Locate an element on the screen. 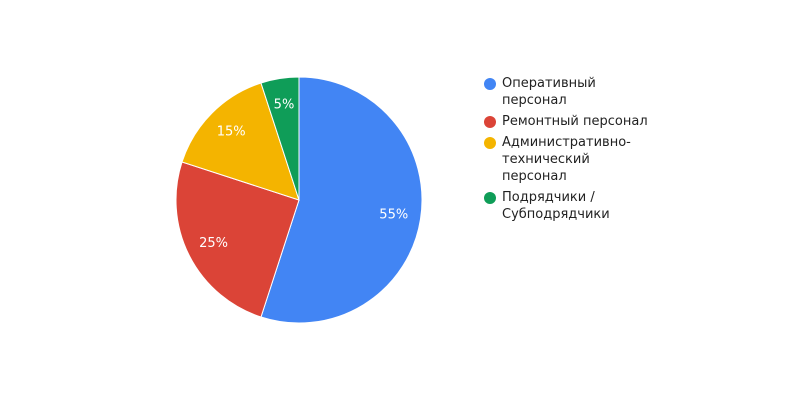  legend-entry: Оперативный персонал is located at coordinates (570, 92).